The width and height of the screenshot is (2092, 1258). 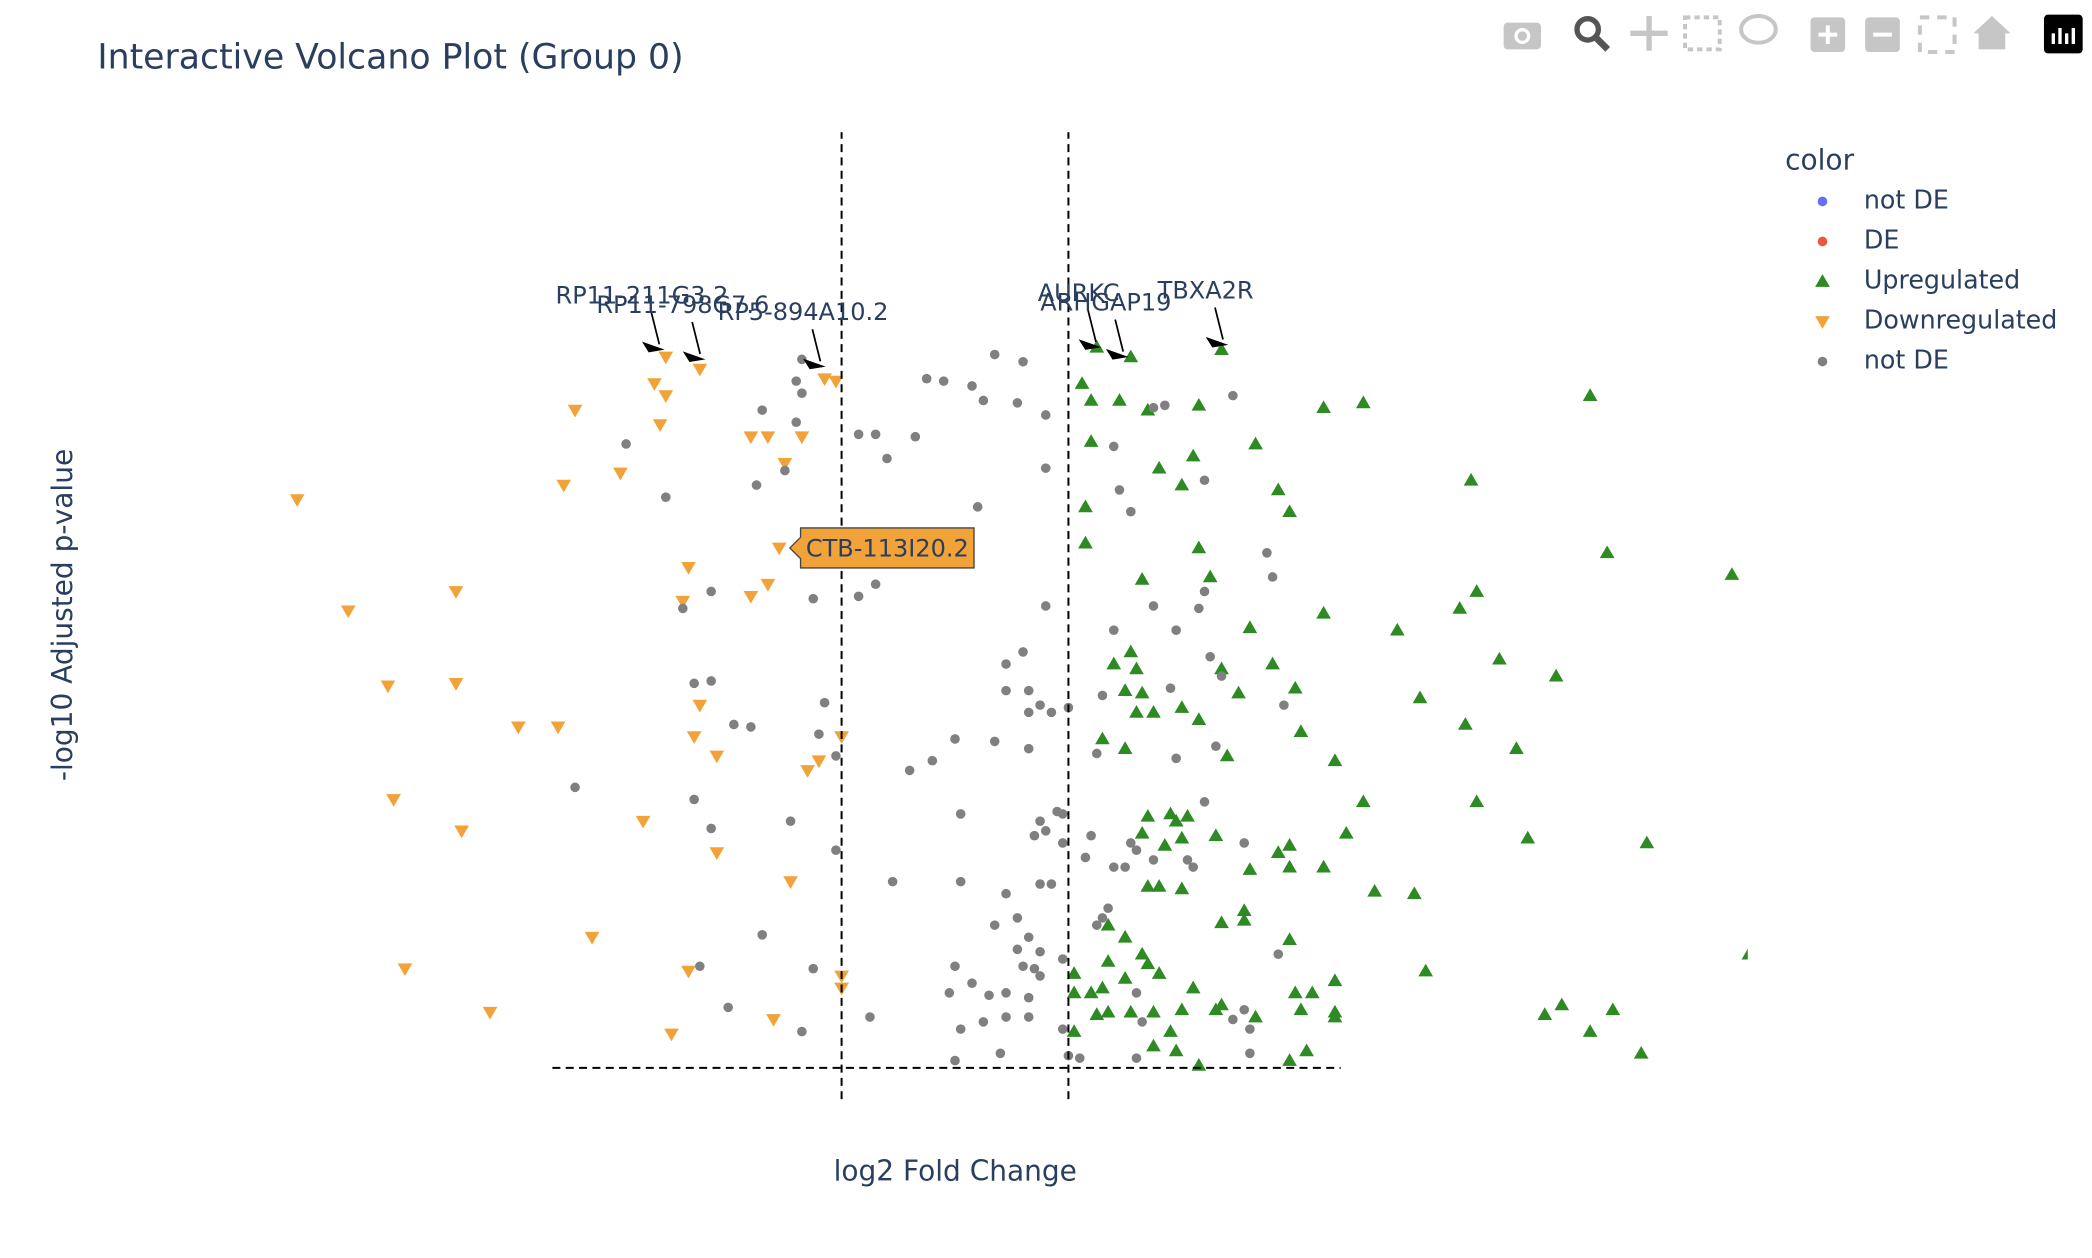 I want to click on zoom-out-button, so click(x=1882, y=35).